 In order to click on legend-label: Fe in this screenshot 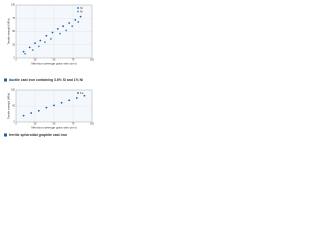, I will do `click(82, 93)`.